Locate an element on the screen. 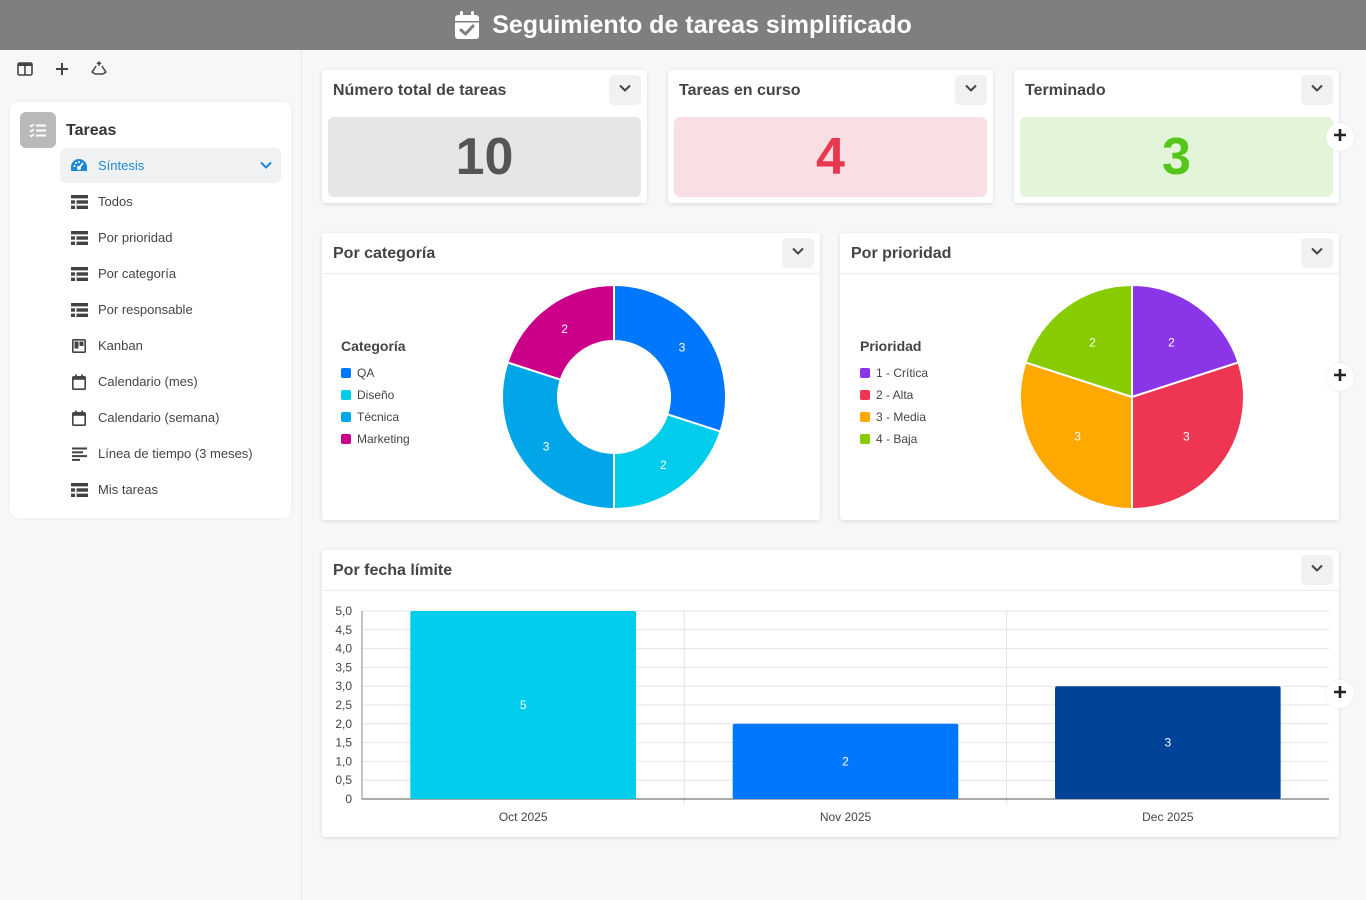 The width and height of the screenshot is (1366, 900). chart-legend: Categoría QA Diseño Técnica Marketing is located at coordinates (375, 394).